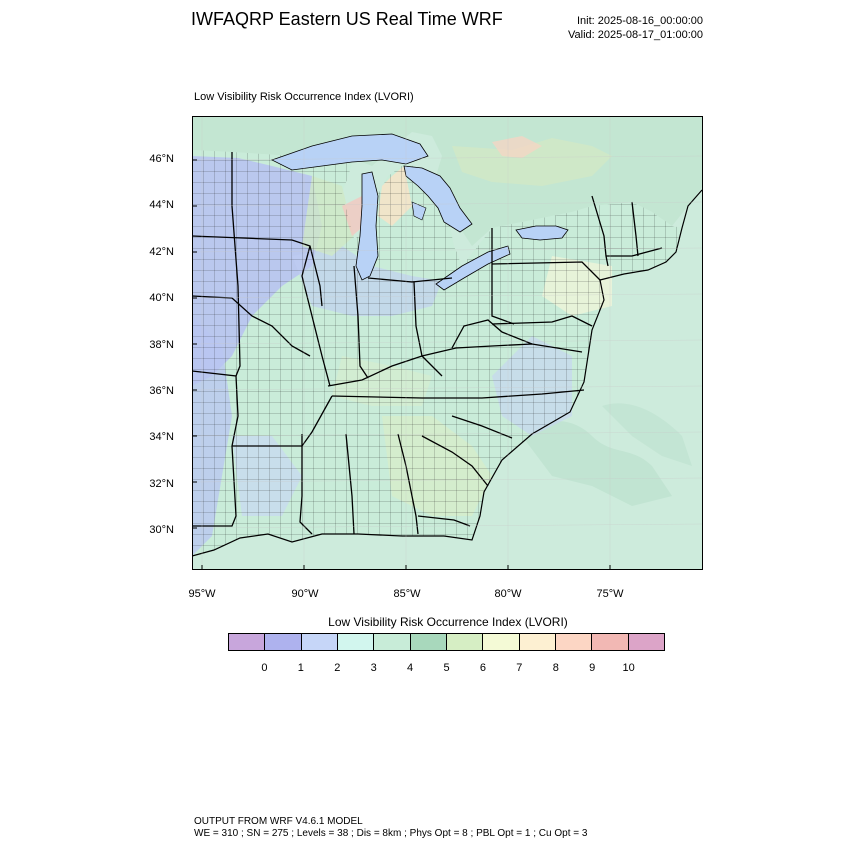 The image size is (850, 850). What do you see at coordinates (628, 668) in the screenshot?
I see `colorbar-label: 10` at bounding box center [628, 668].